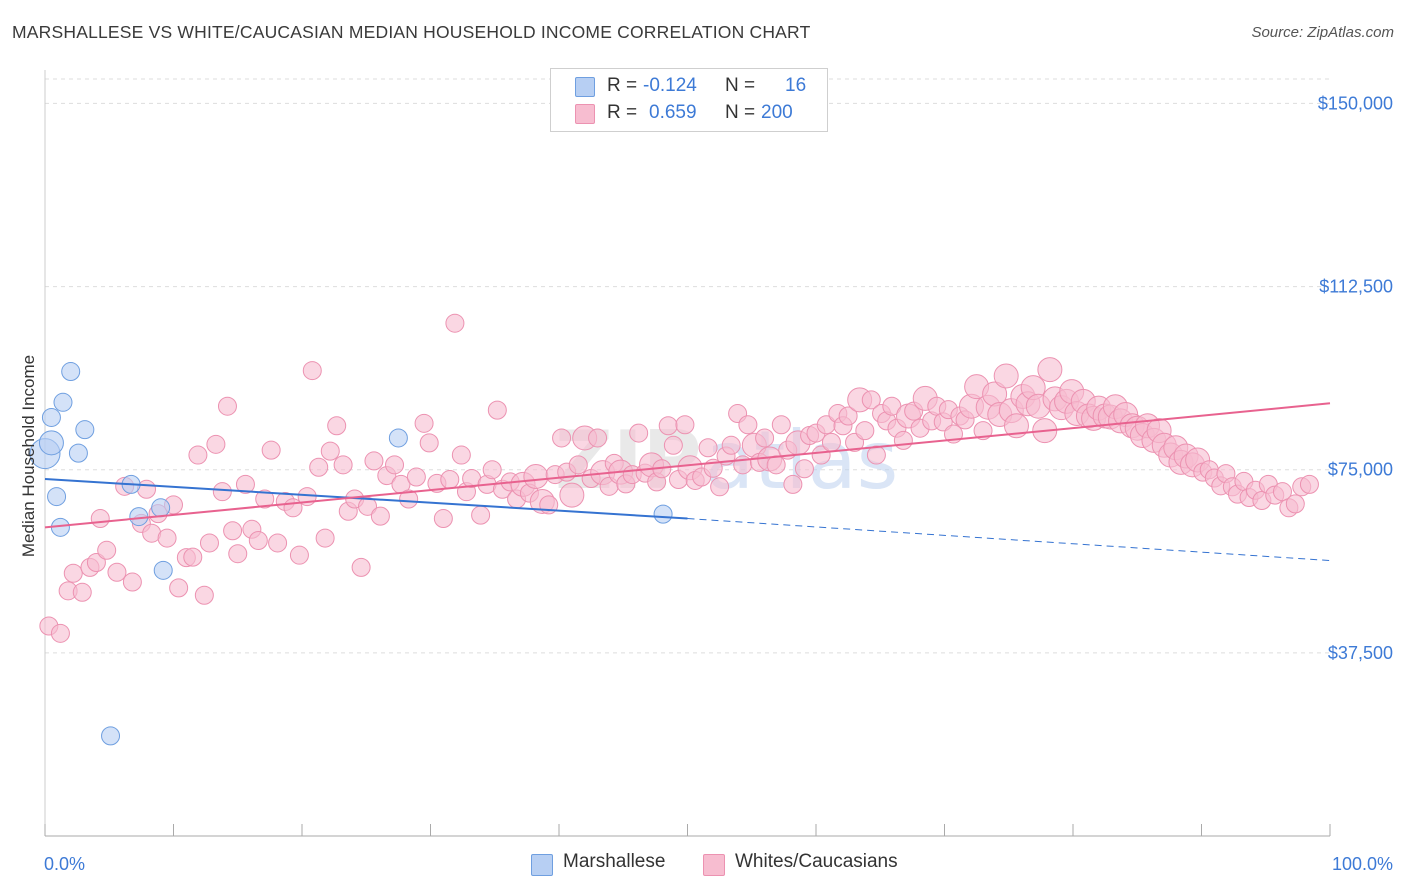 This screenshot has width=1406, height=892. I want to click on marshallese-trend-line, so click(366, 498).